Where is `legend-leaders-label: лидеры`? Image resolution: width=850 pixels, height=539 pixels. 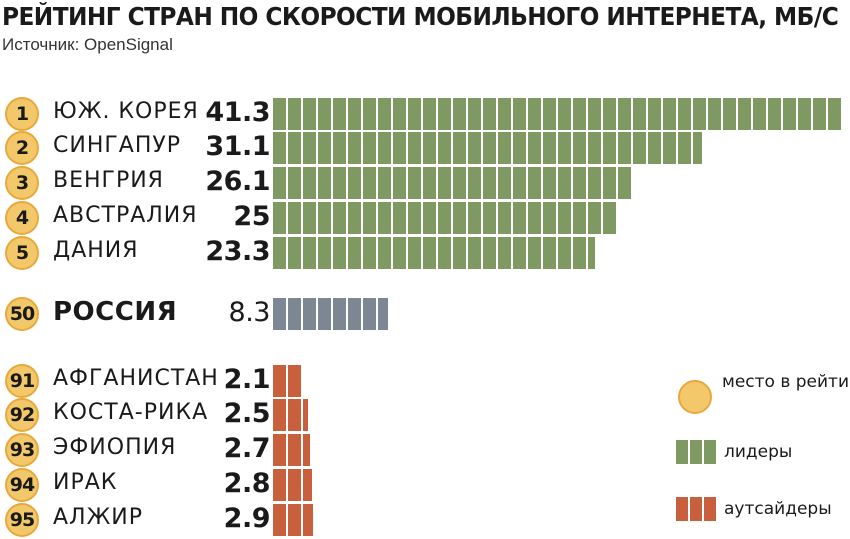
legend-leaders-label: лидеры is located at coordinates (758, 452).